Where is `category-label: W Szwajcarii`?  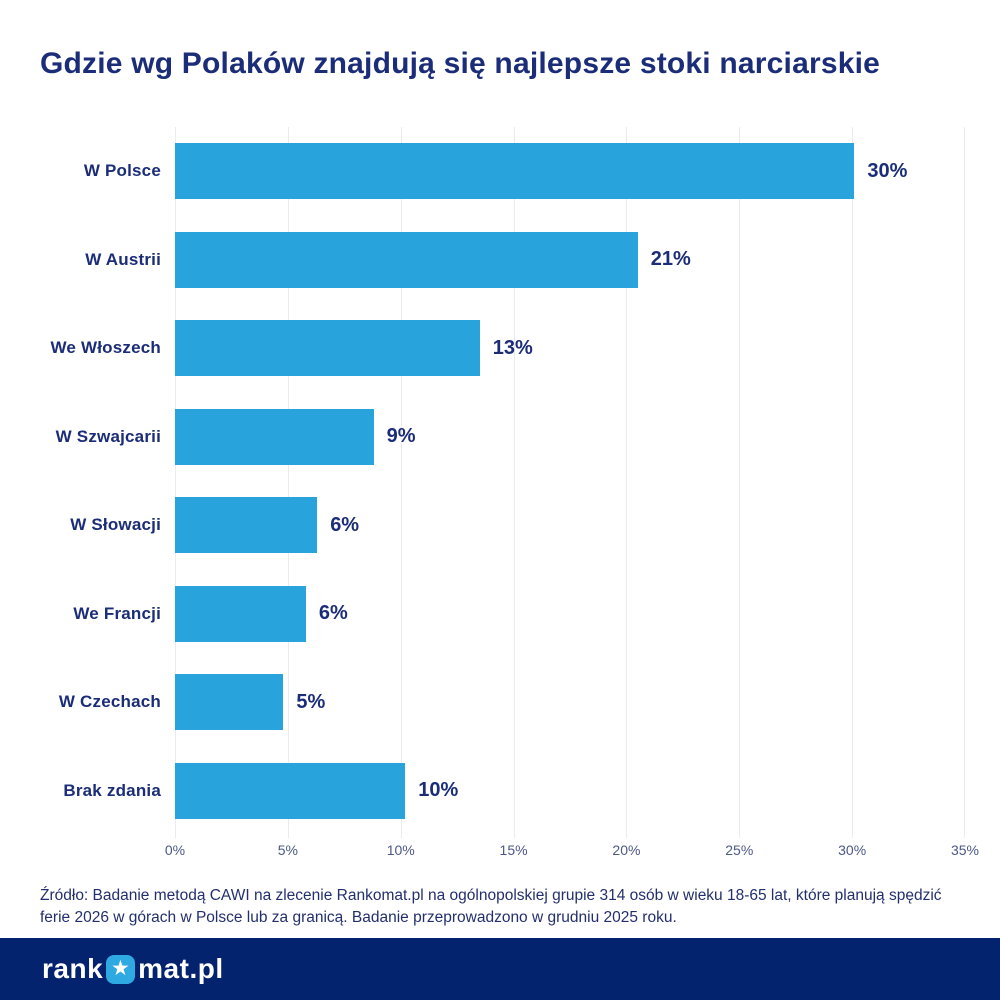 category-label: W Szwajcarii is located at coordinates (108, 436).